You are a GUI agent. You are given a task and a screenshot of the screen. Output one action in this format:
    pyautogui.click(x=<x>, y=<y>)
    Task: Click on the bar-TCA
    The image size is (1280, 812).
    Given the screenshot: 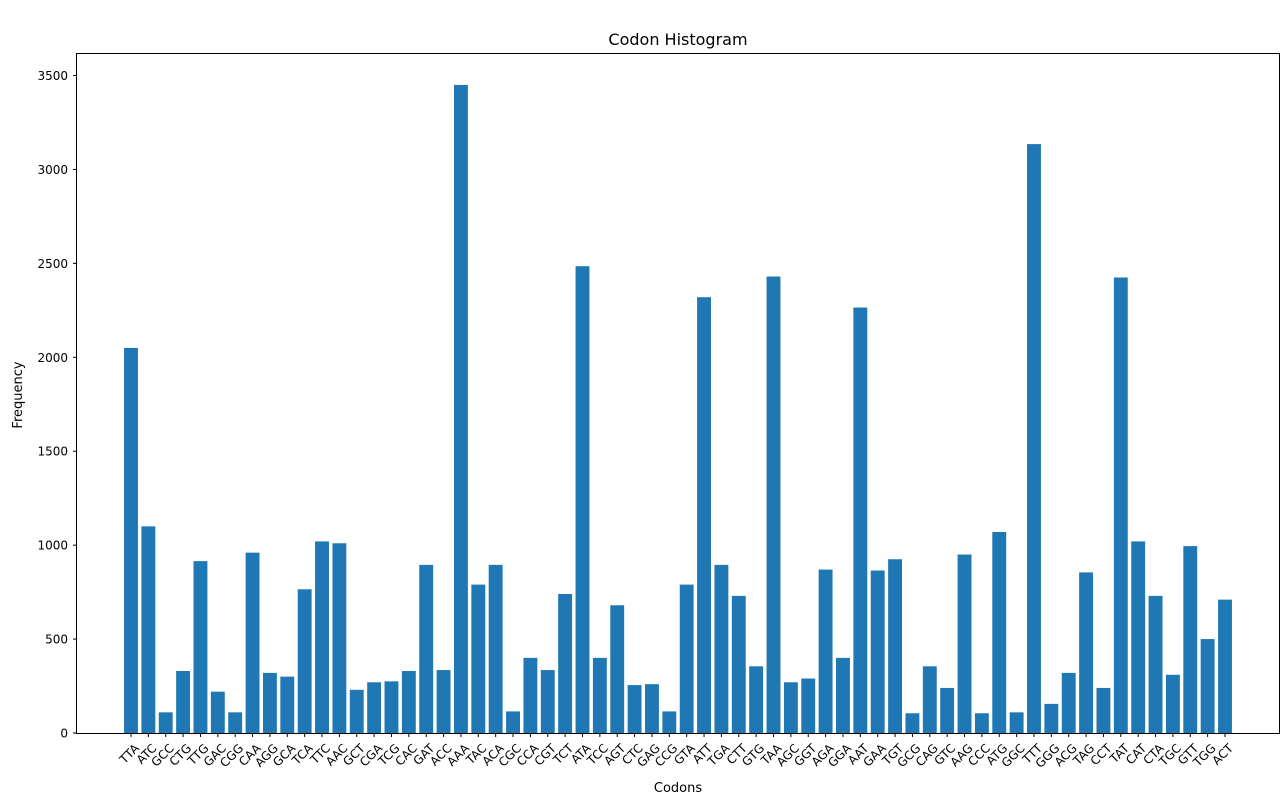 What is the action you would take?
    pyautogui.click(x=304, y=661)
    